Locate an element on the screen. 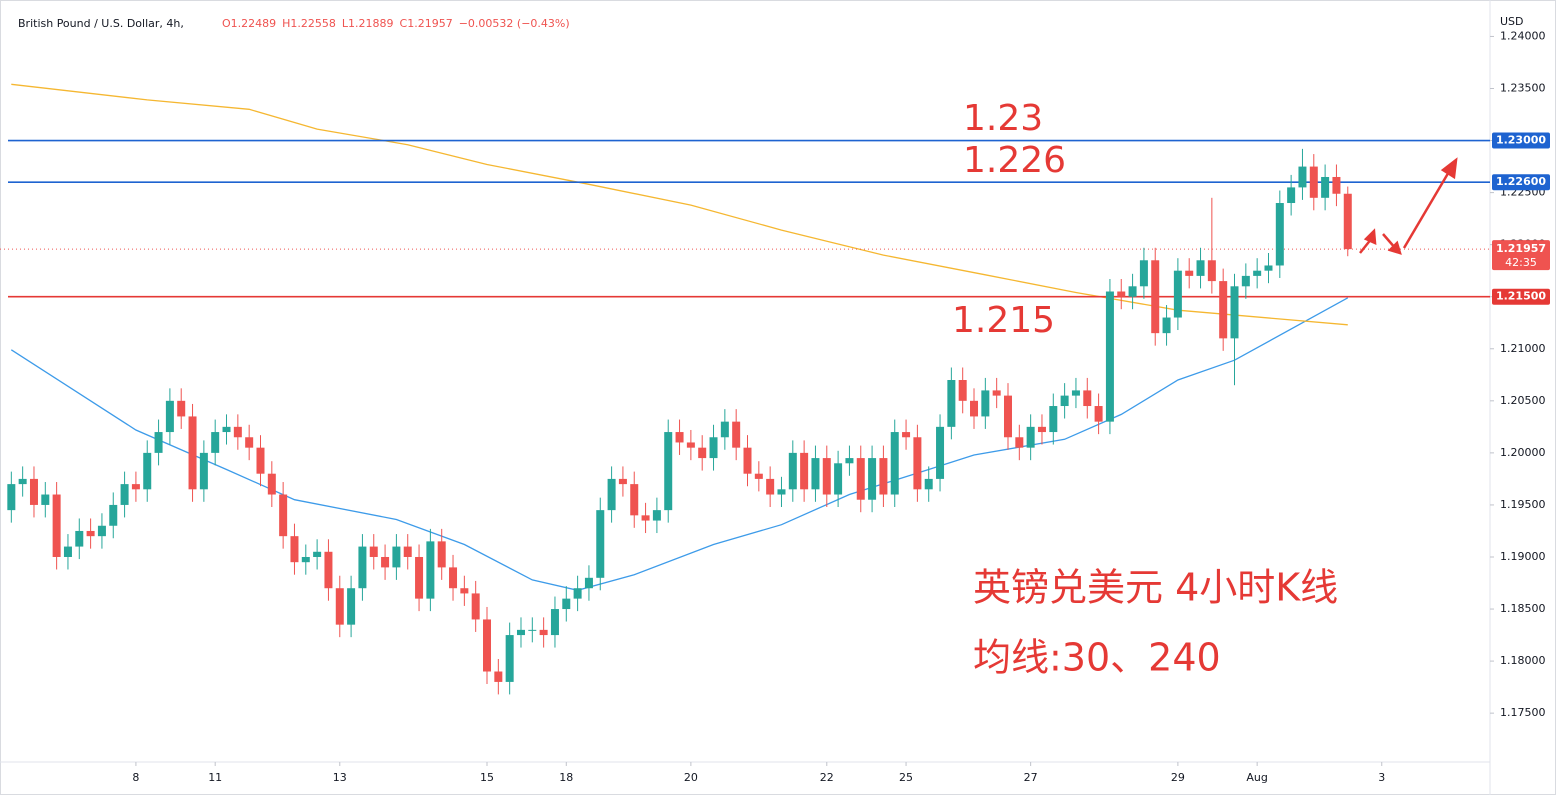  ohlc-value: H1.22558 is located at coordinates (309, 23).